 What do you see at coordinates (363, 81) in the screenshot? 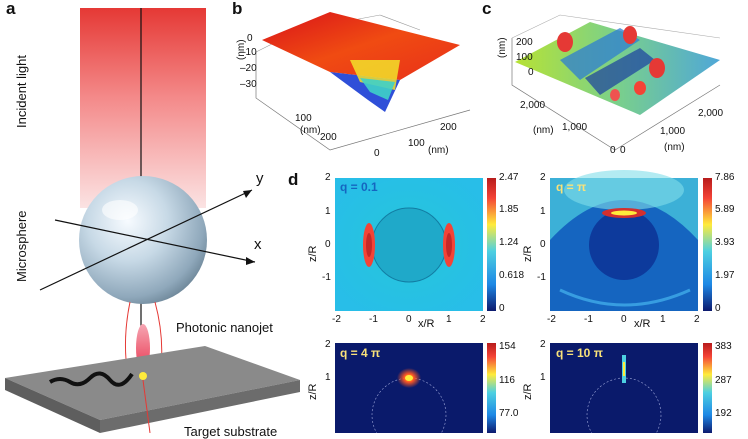
I see `panel-b-surface-plot` at bounding box center [363, 81].